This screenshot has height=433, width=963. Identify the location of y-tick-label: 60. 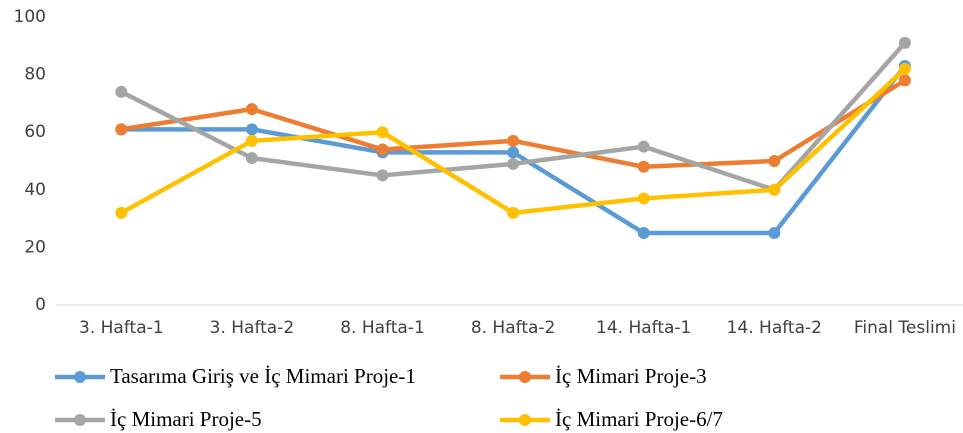
(35, 132).